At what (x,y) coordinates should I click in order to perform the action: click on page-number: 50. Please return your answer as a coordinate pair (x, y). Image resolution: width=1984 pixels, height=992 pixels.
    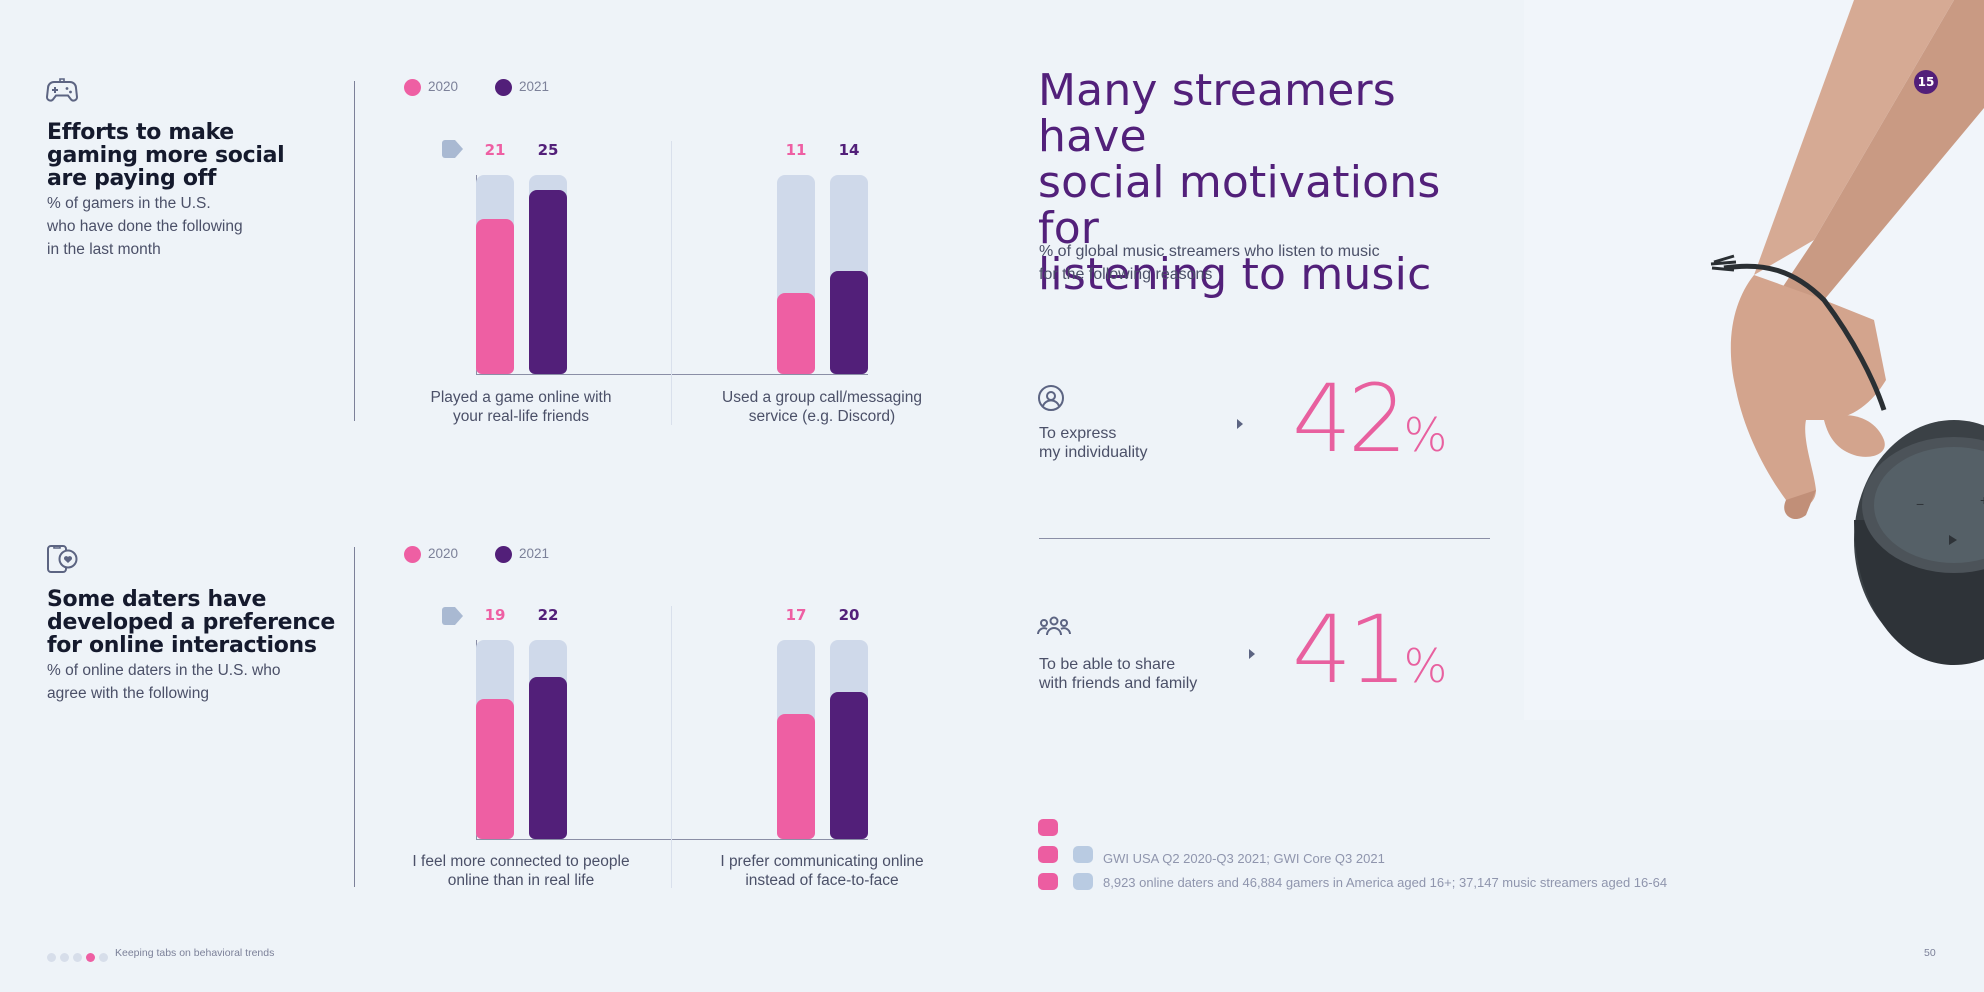
    Looking at the image, I should click on (1930, 953).